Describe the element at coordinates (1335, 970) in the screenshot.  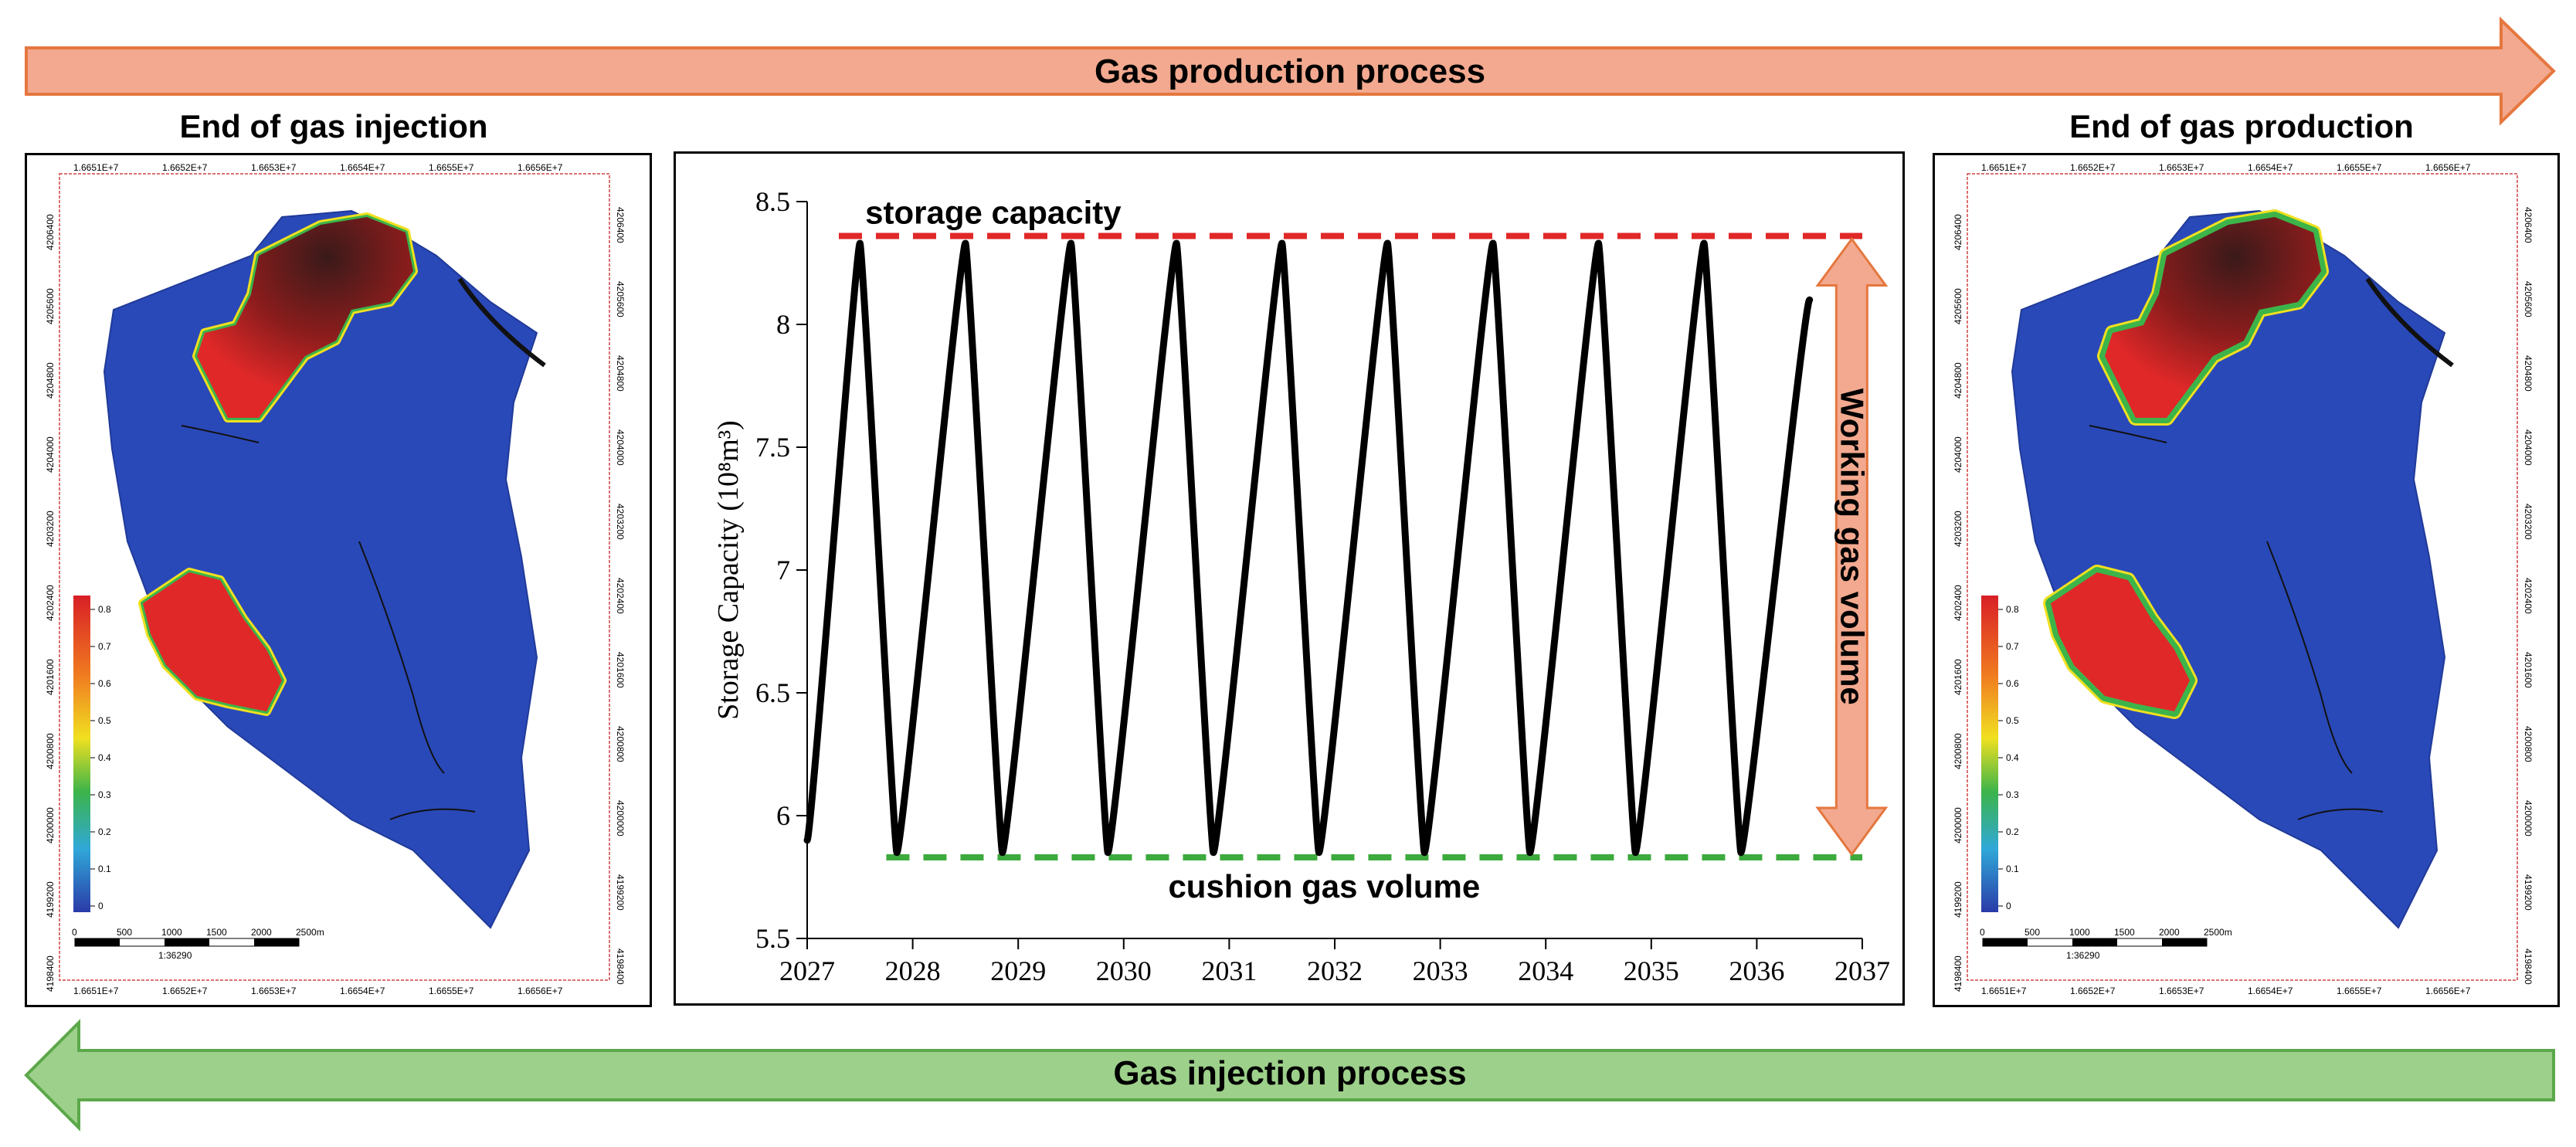
I see `x-tick-label: 2032` at that location.